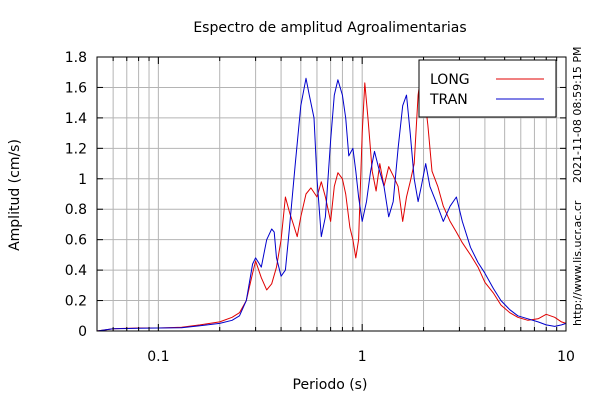 The width and height of the screenshot is (600, 400). What do you see at coordinates (76, 271) in the screenshot?
I see `y-tick-label: 0.4` at bounding box center [76, 271].